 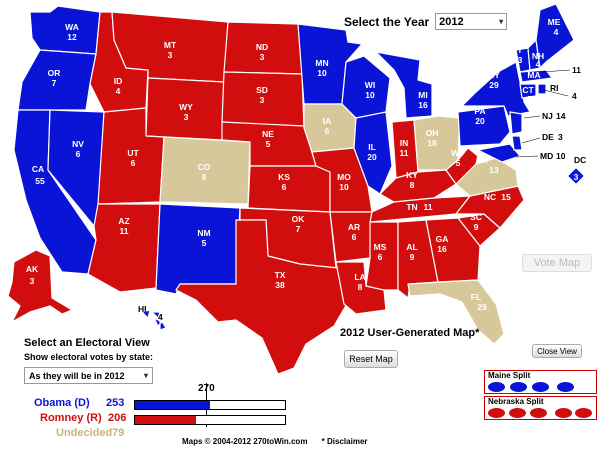 I want to click on ev-DE: 3, so click(x=560, y=137).